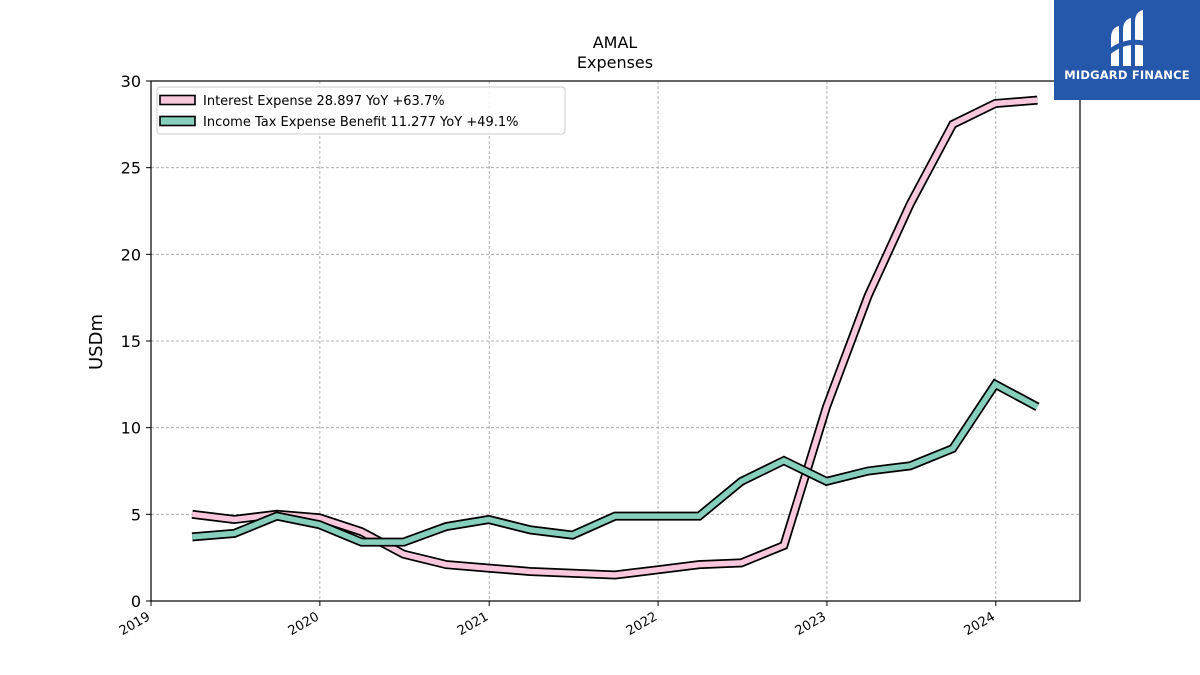 The width and height of the screenshot is (1200, 675). What do you see at coordinates (304, 624) in the screenshot?
I see `x-tick-label: 2020` at bounding box center [304, 624].